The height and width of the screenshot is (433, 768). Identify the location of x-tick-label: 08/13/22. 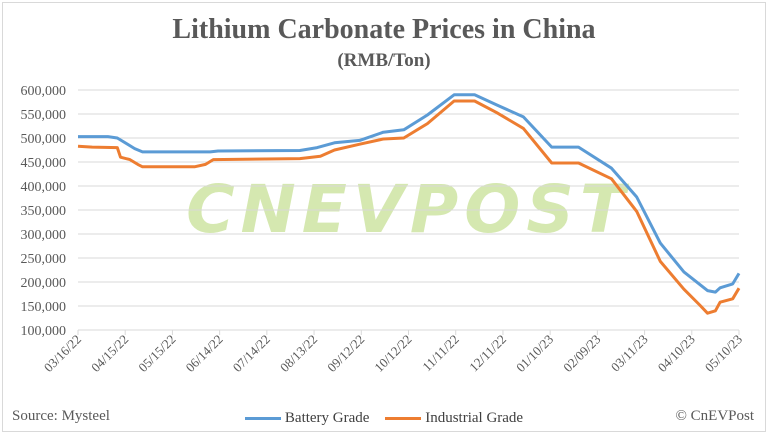
(298, 353).